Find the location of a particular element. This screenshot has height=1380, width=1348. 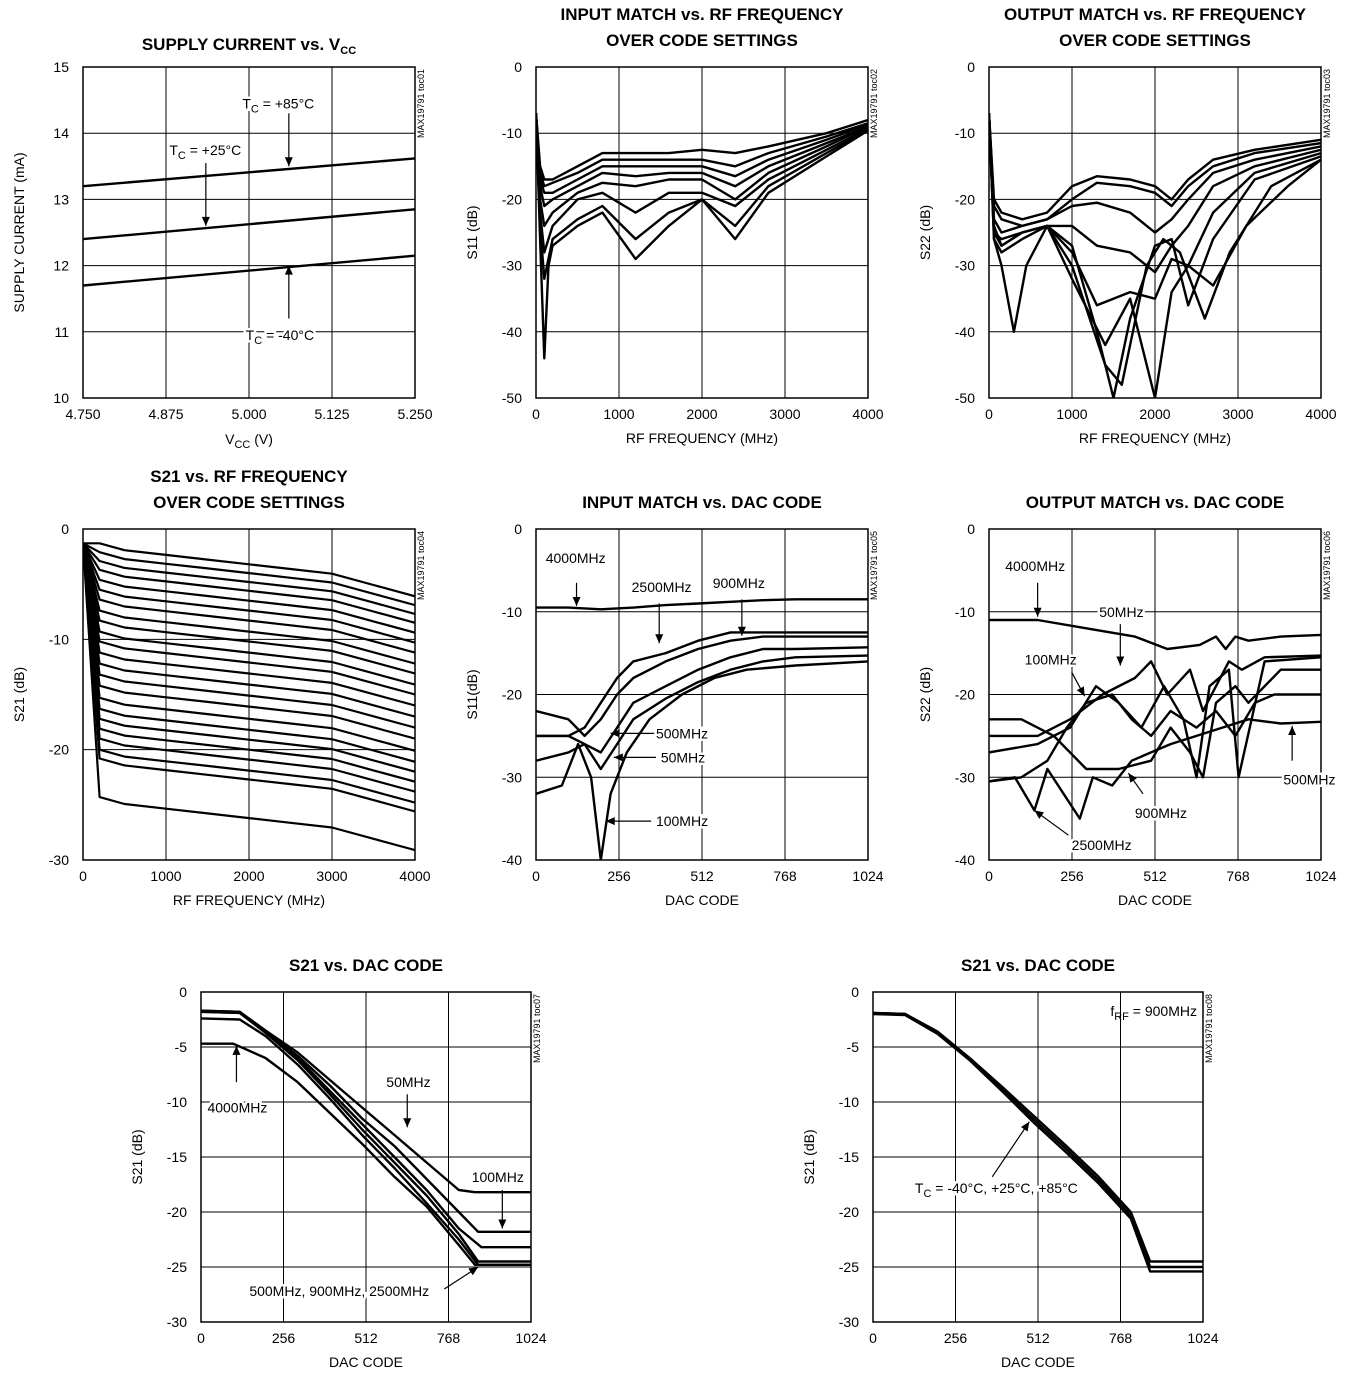

annotation-label: 50MHz is located at coordinates (683, 757).